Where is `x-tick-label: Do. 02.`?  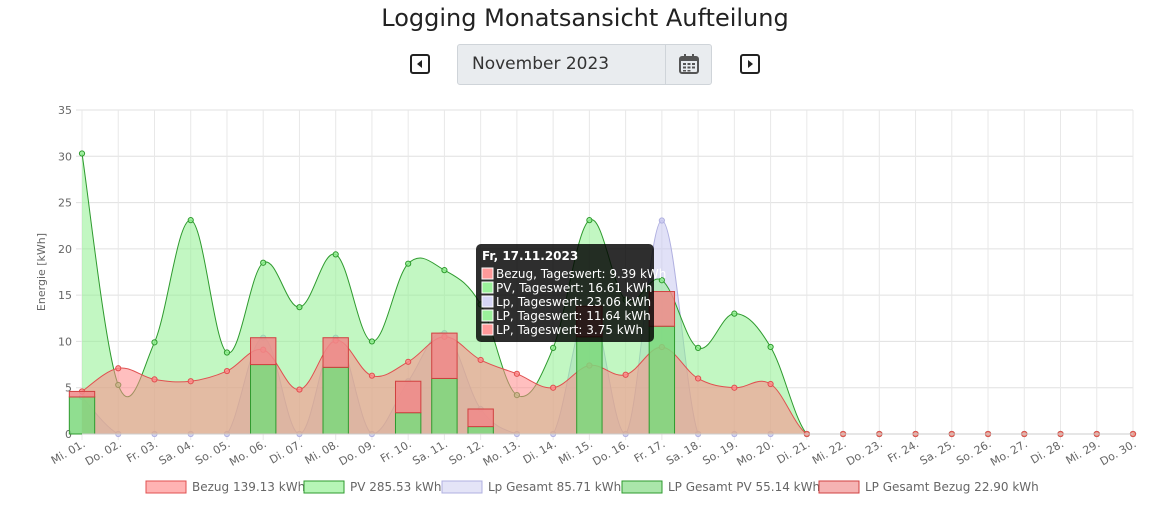 x-tick-label: Do. 02. is located at coordinates (103, 452).